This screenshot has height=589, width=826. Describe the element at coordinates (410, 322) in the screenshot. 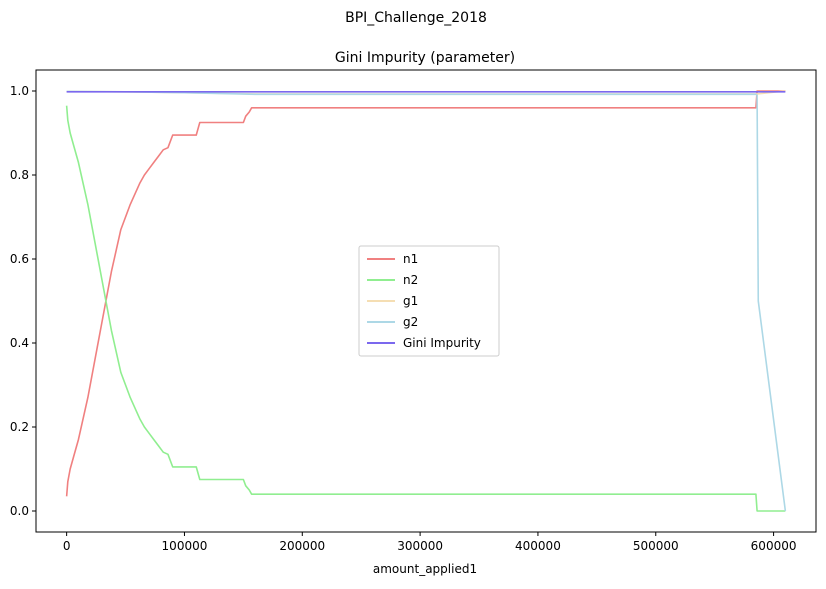

I see `legend-label: g2` at that location.